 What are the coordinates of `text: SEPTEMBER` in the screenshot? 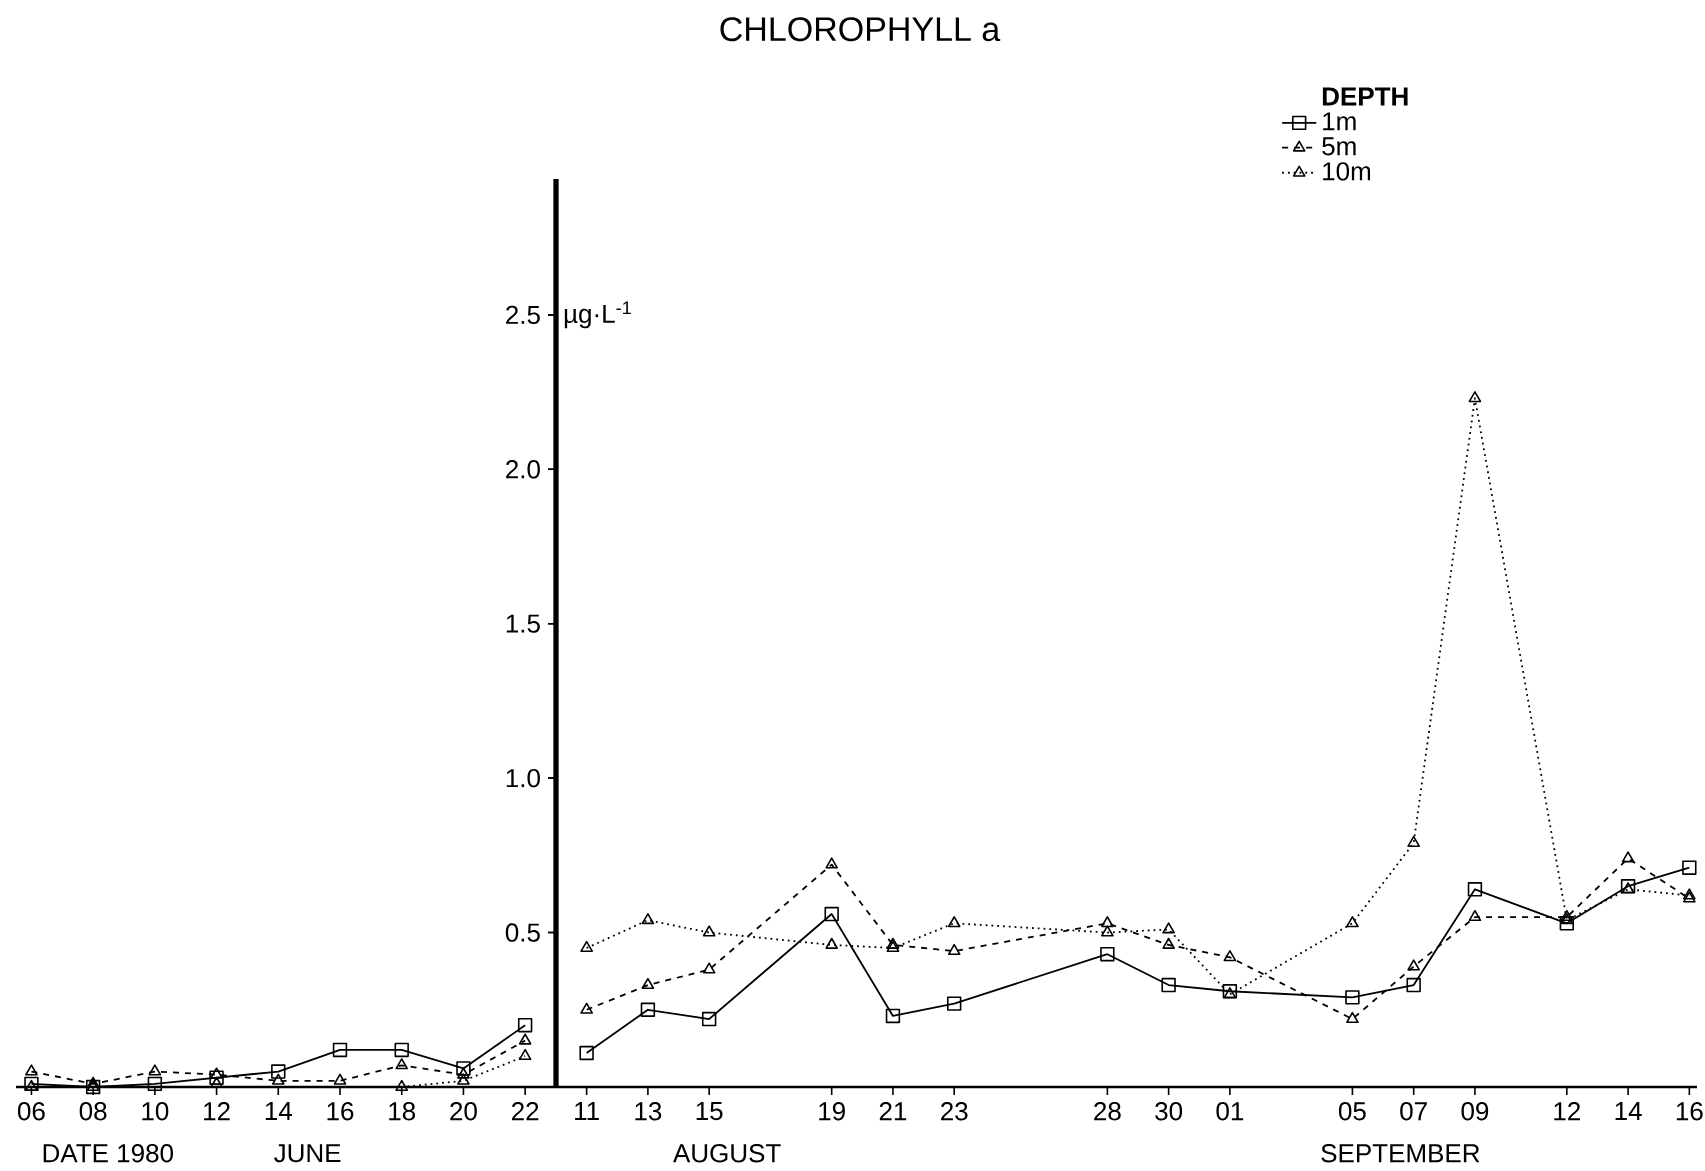 It's located at (1400, 1153).